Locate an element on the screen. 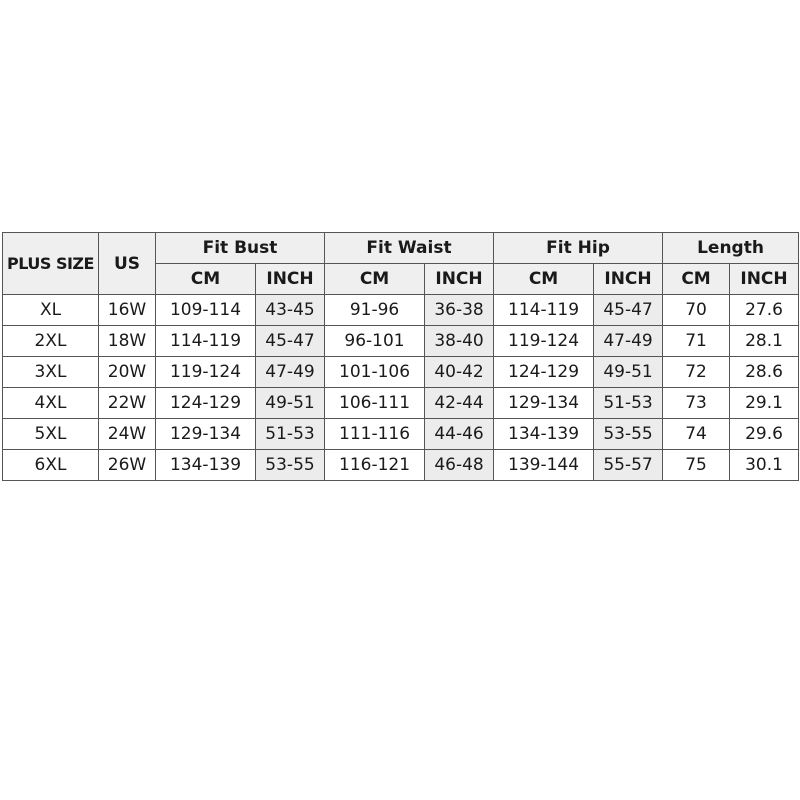 This screenshot has width=800, height=800. cell-hip-inch: 49-51 is located at coordinates (628, 372).